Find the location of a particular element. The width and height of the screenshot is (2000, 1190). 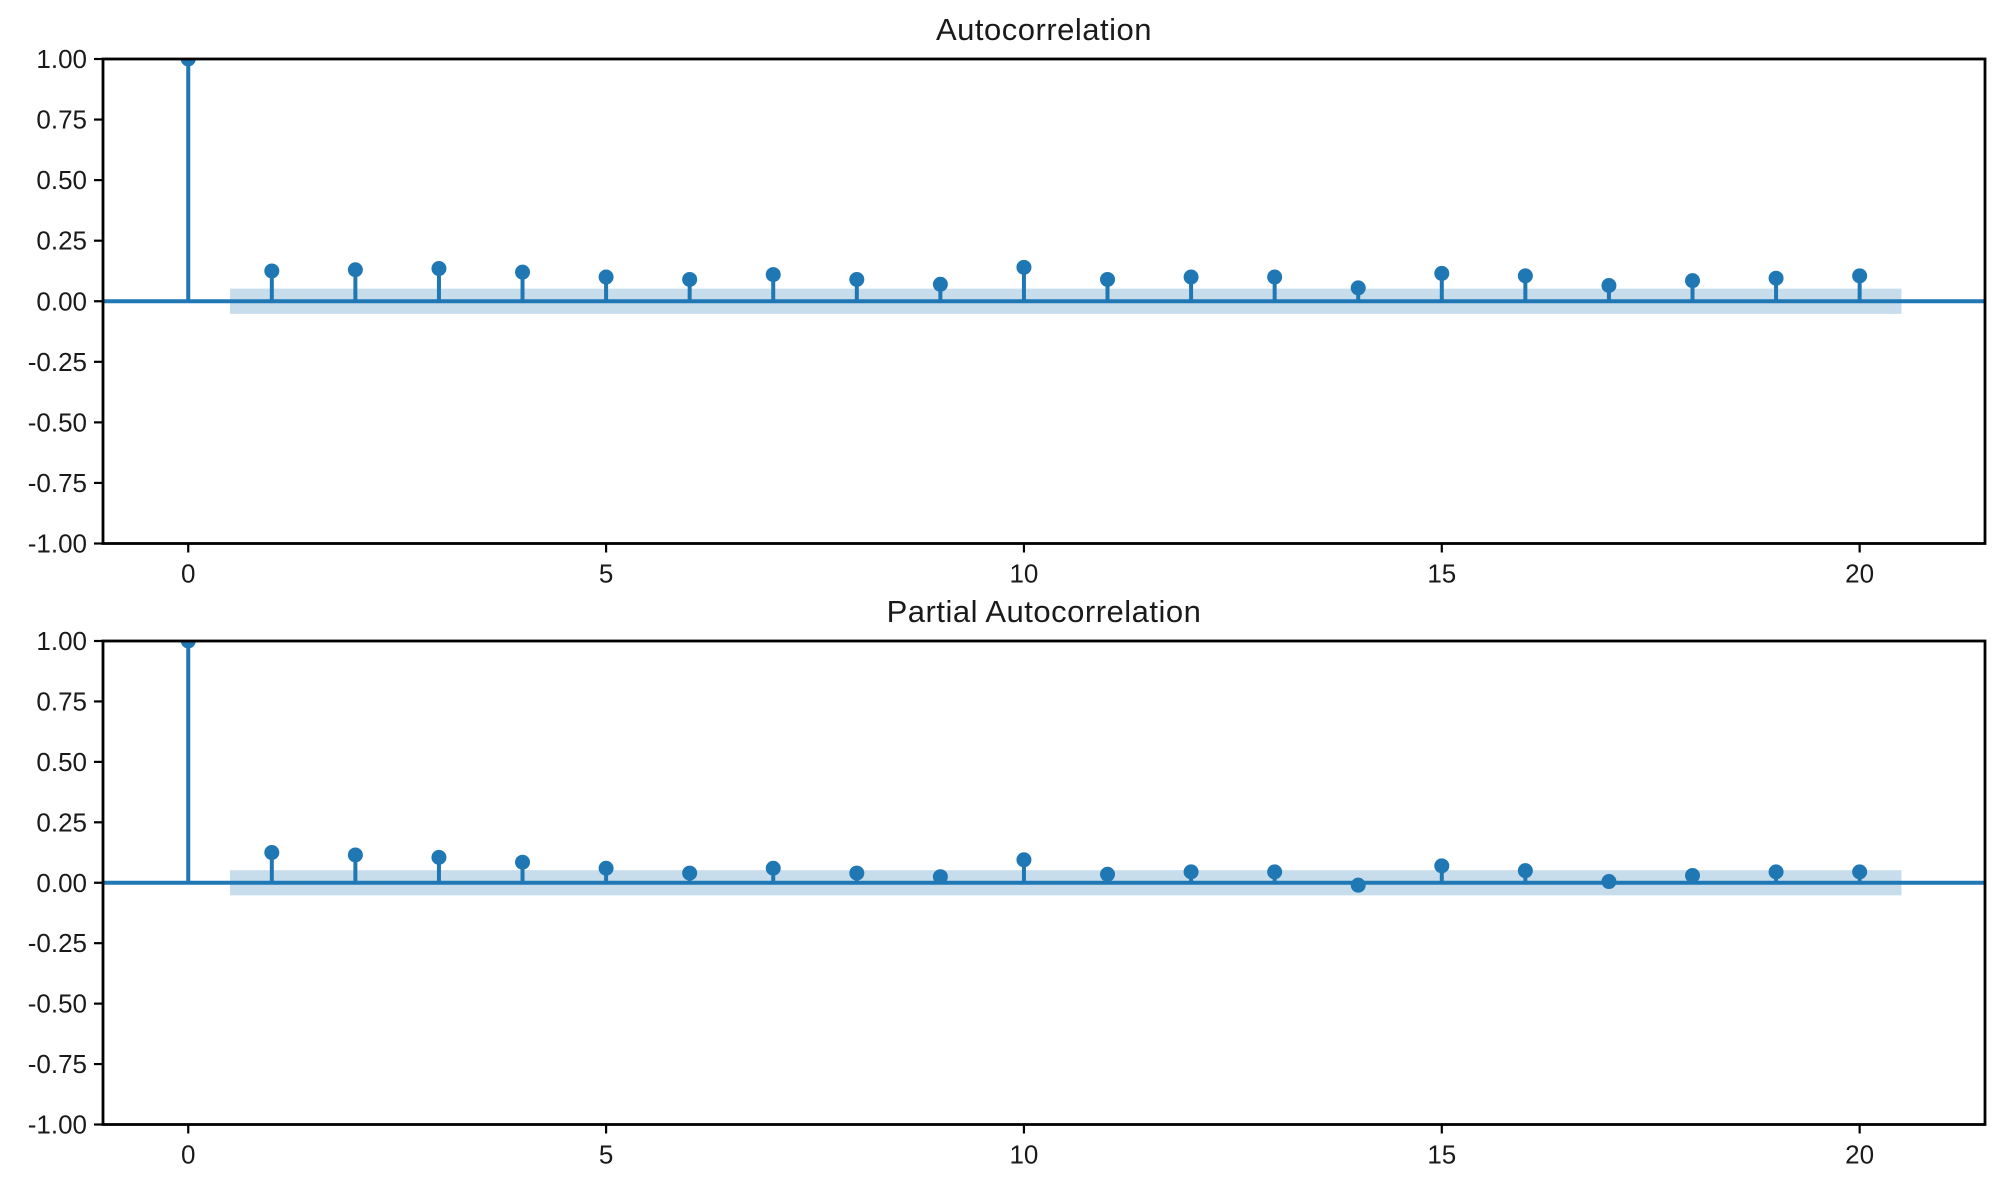

pacf-y-tick-label: -0.50 is located at coordinates (57, 1004).